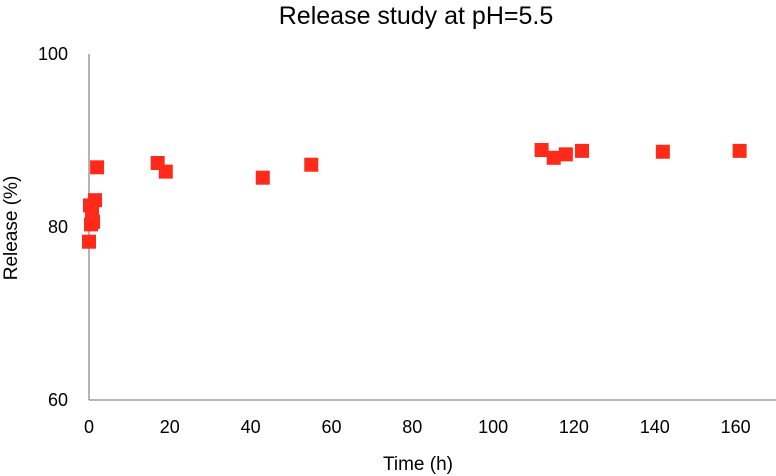 Image resolution: width=776 pixels, height=476 pixels. I want to click on x-tick-label: 0, so click(89, 427).